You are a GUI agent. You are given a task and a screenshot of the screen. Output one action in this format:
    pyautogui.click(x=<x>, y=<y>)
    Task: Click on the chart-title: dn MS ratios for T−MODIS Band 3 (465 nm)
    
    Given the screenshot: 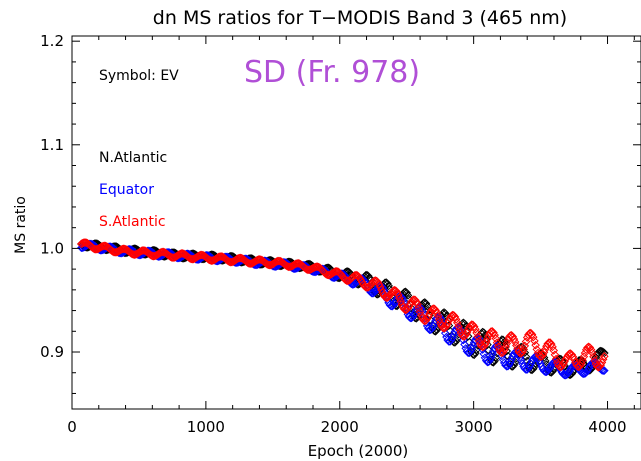 What is the action you would take?
    pyautogui.click(x=360, y=18)
    